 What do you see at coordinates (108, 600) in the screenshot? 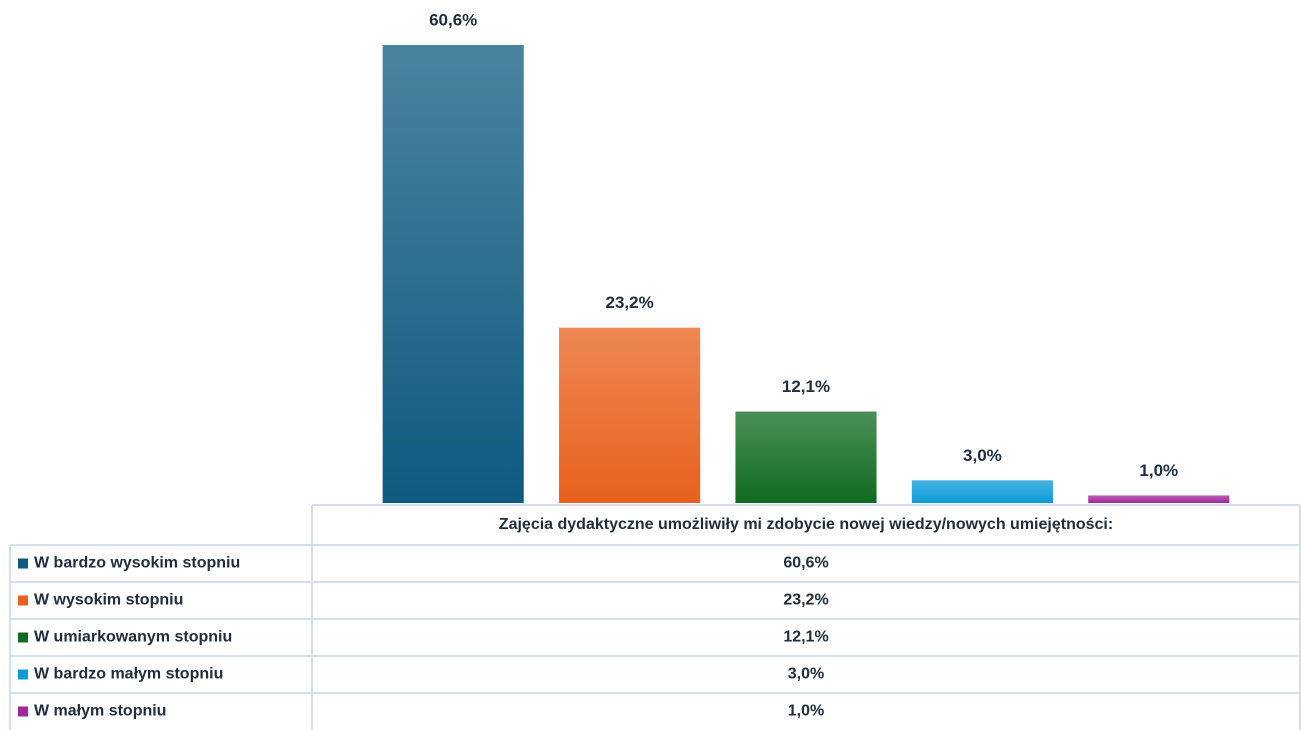
I see `legend-label: W wysokim stopniu` at bounding box center [108, 600].